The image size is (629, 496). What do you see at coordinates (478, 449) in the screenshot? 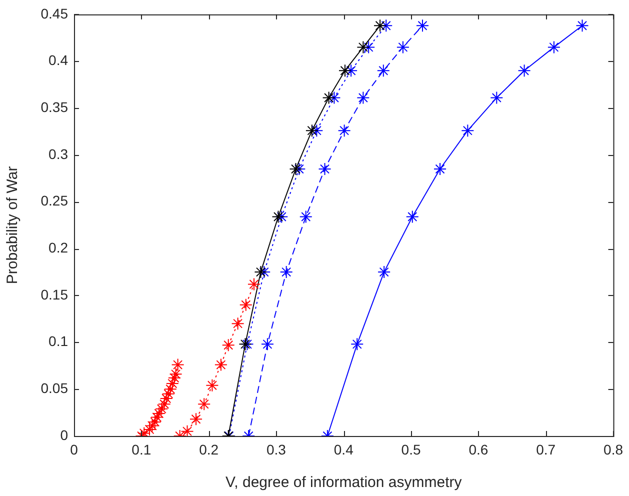
I see `x-tick-label: 0.6` at bounding box center [478, 449].